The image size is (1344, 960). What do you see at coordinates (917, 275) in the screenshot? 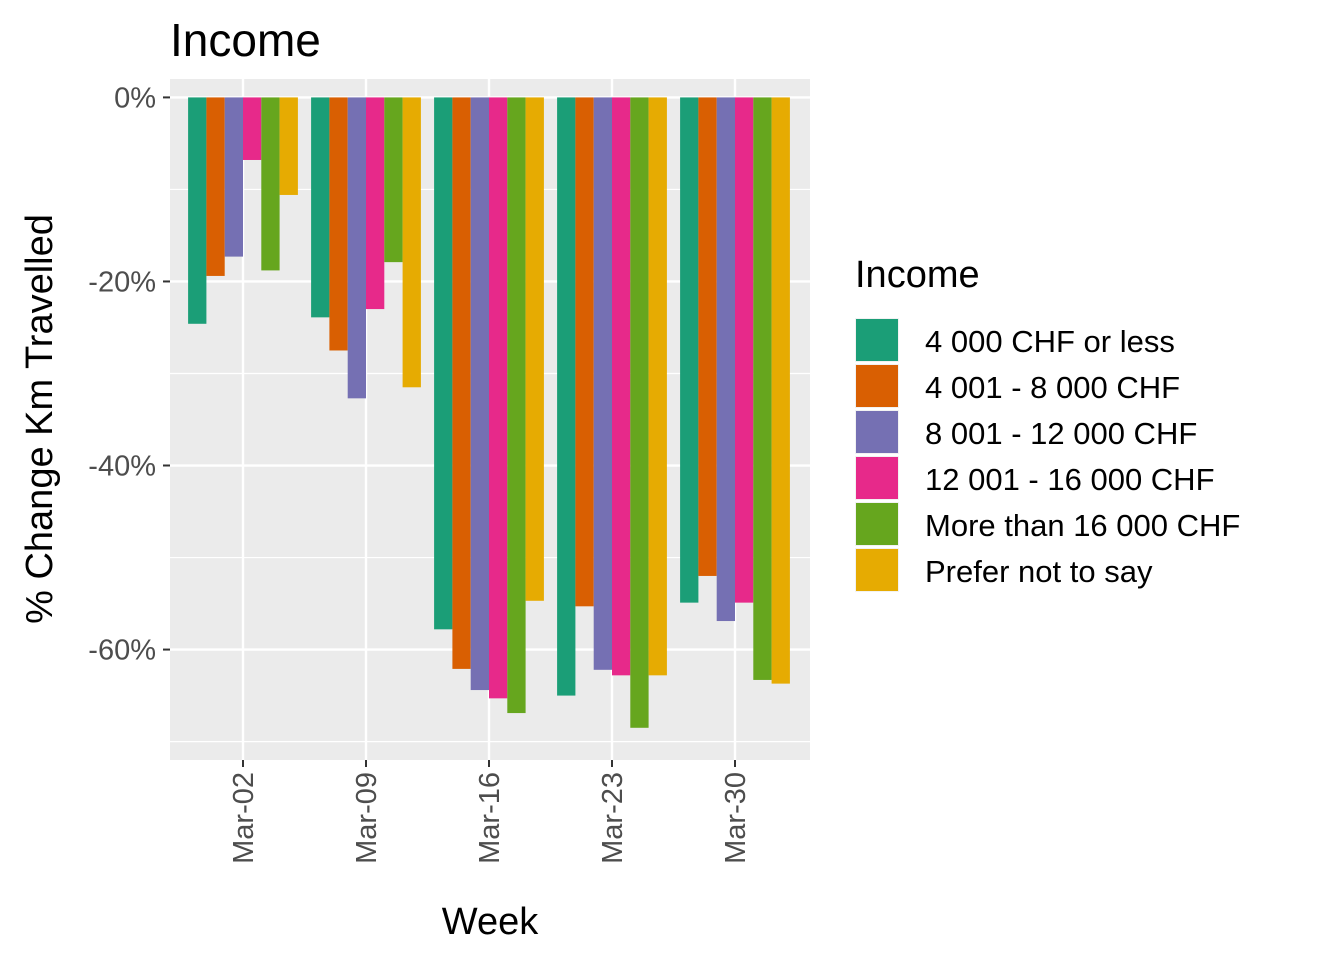
I see `legend-title: Income` at bounding box center [917, 275].